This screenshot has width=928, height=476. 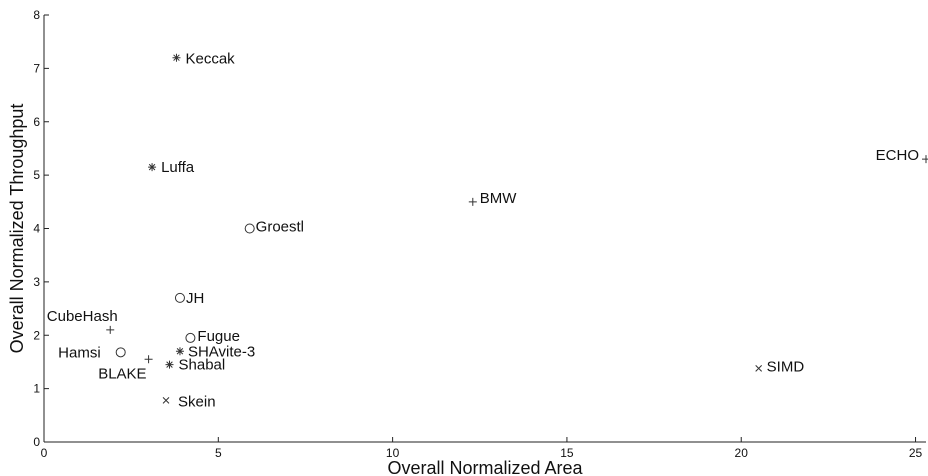 I want to click on point-simd: SIMD, so click(x=780, y=366).